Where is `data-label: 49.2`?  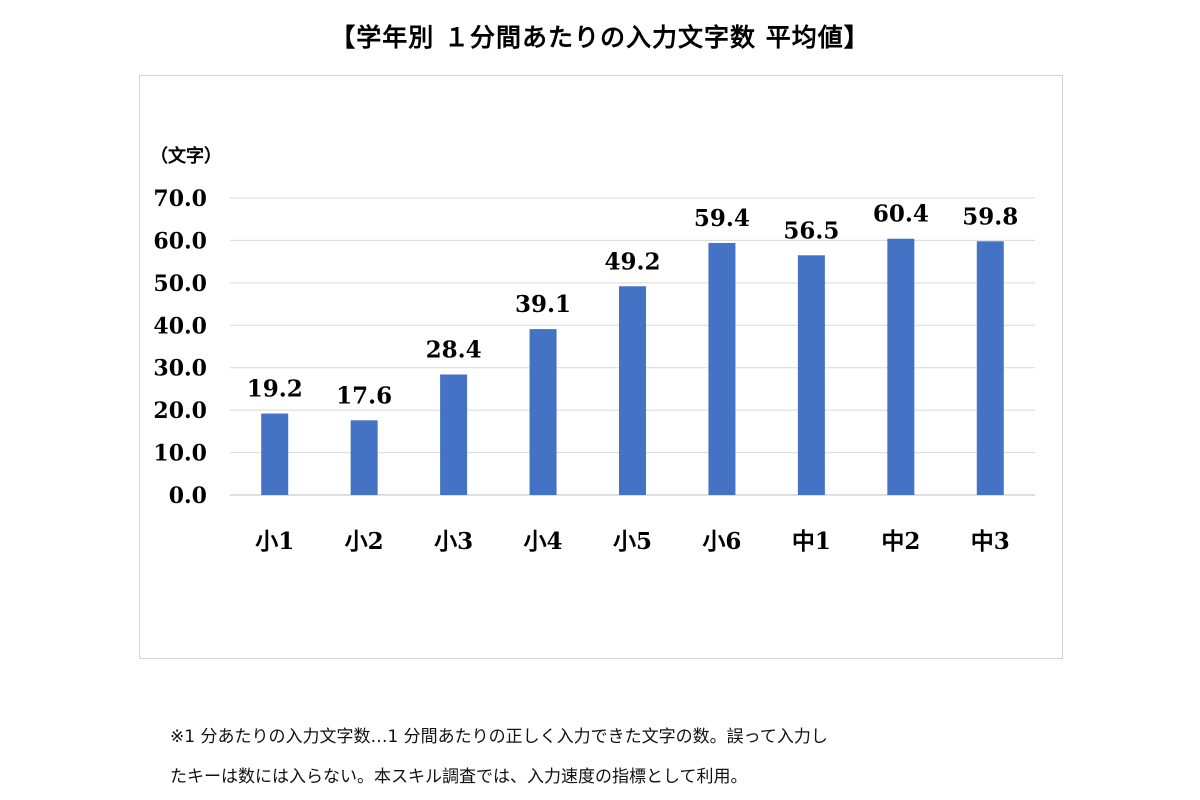
data-label: 49.2 is located at coordinates (632, 261).